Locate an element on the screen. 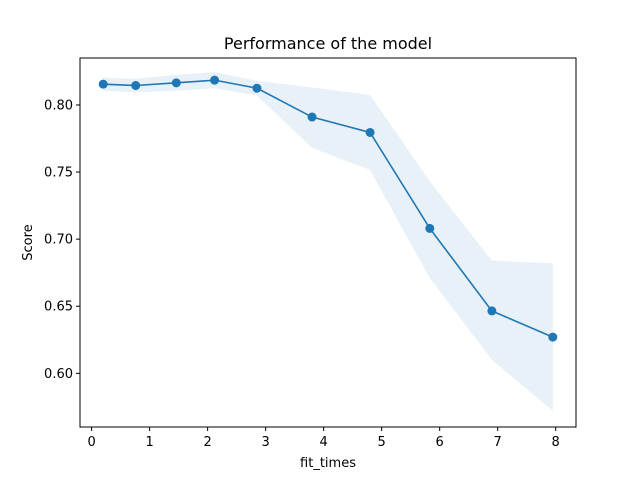  y-tick-label: 0.65 is located at coordinates (58, 307).